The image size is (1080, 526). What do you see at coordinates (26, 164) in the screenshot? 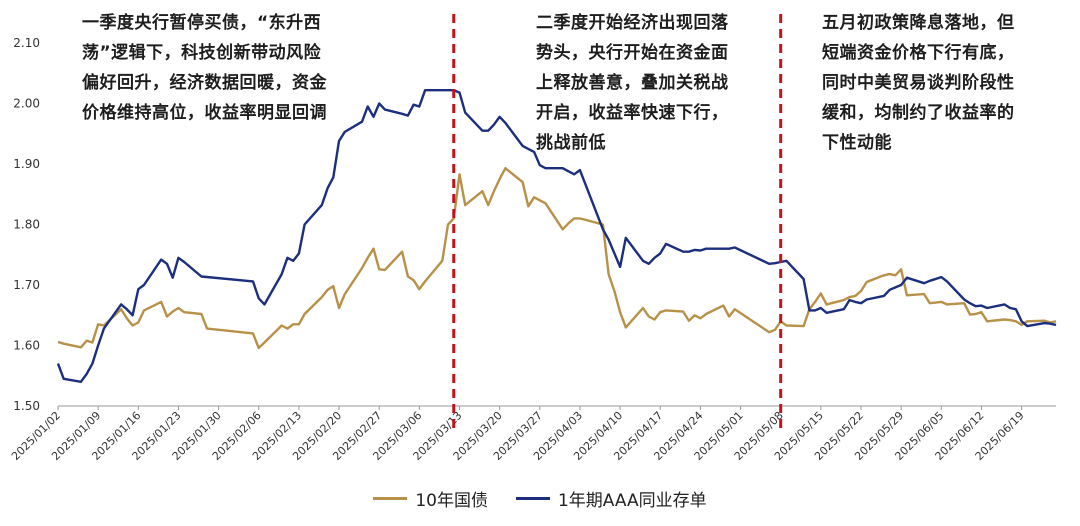
I see `y-tick-label: 1.90` at bounding box center [26, 164].